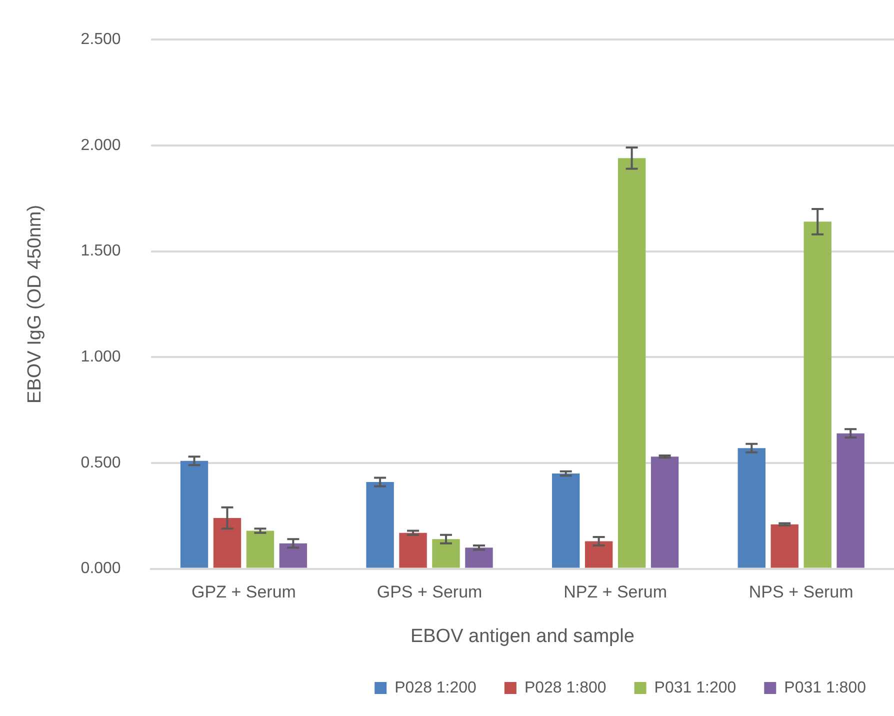 This screenshot has height=716, width=894. Describe the element at coordinates (100, 357) in the screenshot. I see `y-tick-label: 1.000` at that location.